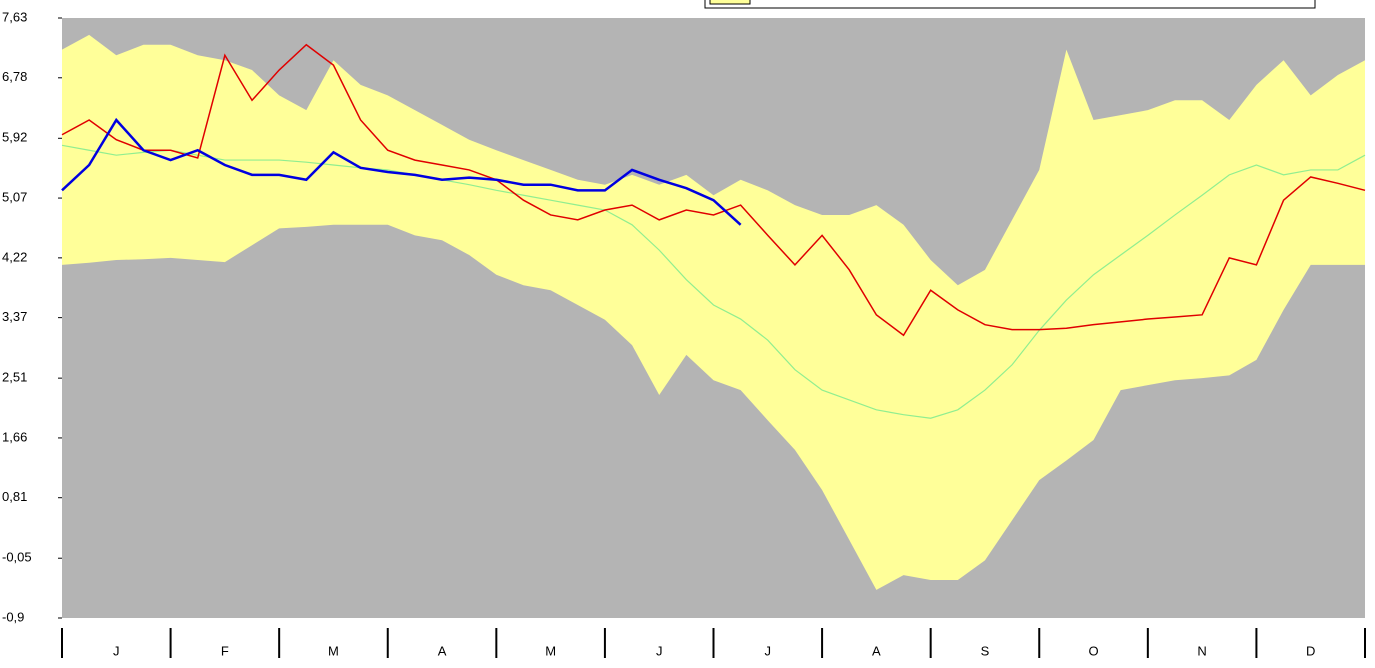  What do you see at coordinates (14, 16) in the screenshot?
I see `y-tick-label: 7,63` at bounding box center [14, 16].